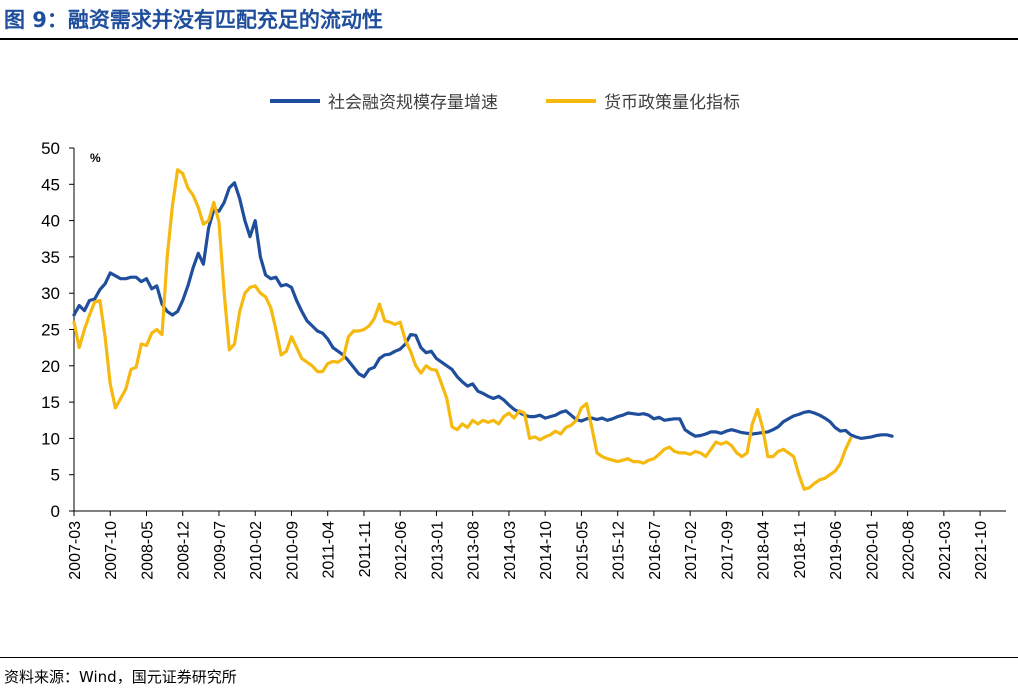 This screenshot has width=1018, height=688. What do you see at coordinates (50, 438) in the screenshot?
I see `y-tick-label: 10` at bounding box center [50, 438].